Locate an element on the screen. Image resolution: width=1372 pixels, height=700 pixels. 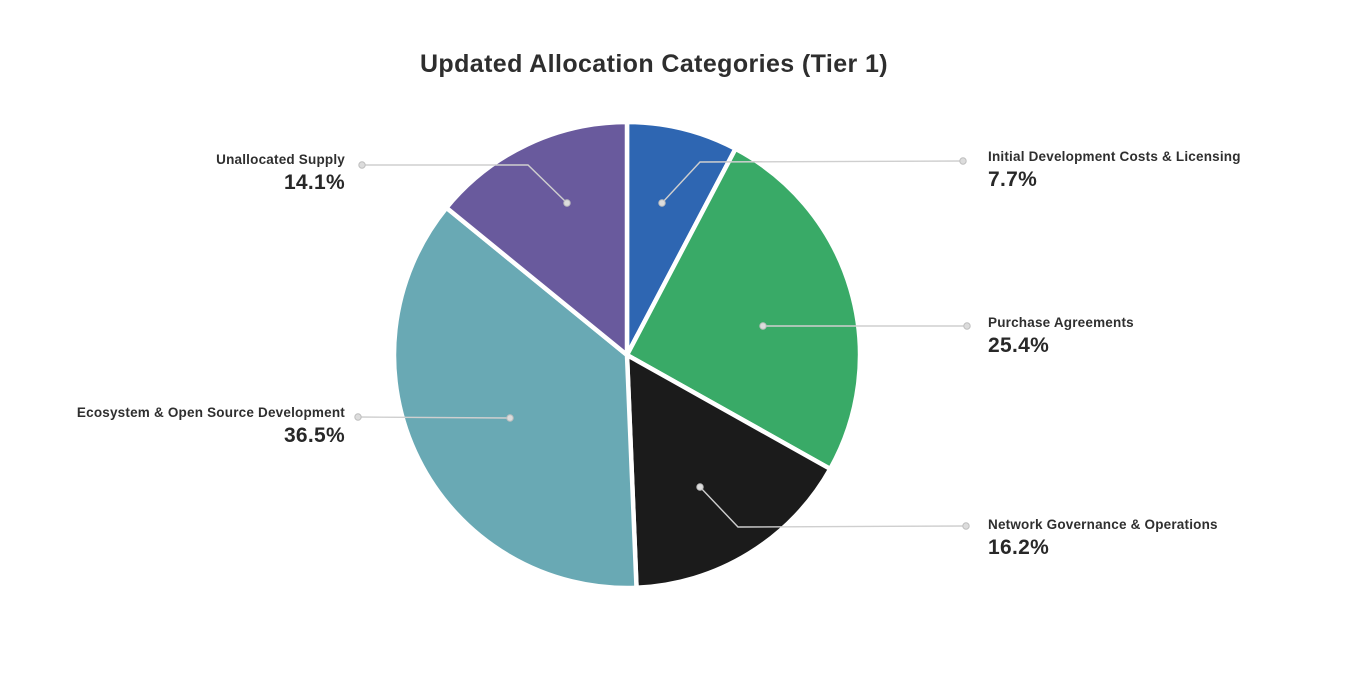
slice-label: Purchase Agreements is located at coordinates (1061, 322).